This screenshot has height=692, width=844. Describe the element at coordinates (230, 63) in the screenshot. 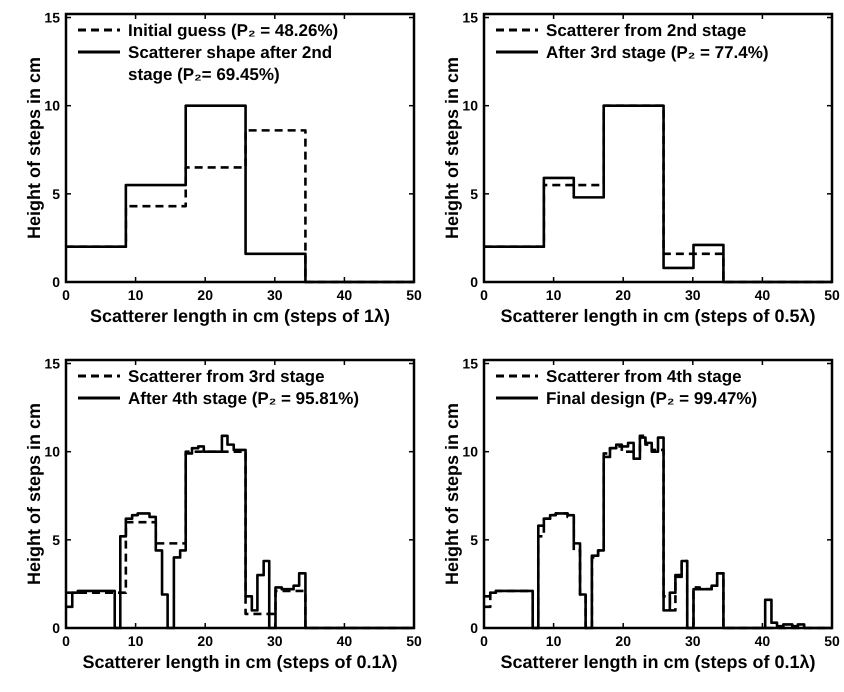

I see `legend-label: Scatterer shape after 2nd stage (P₂= 69.45%)` at that location.